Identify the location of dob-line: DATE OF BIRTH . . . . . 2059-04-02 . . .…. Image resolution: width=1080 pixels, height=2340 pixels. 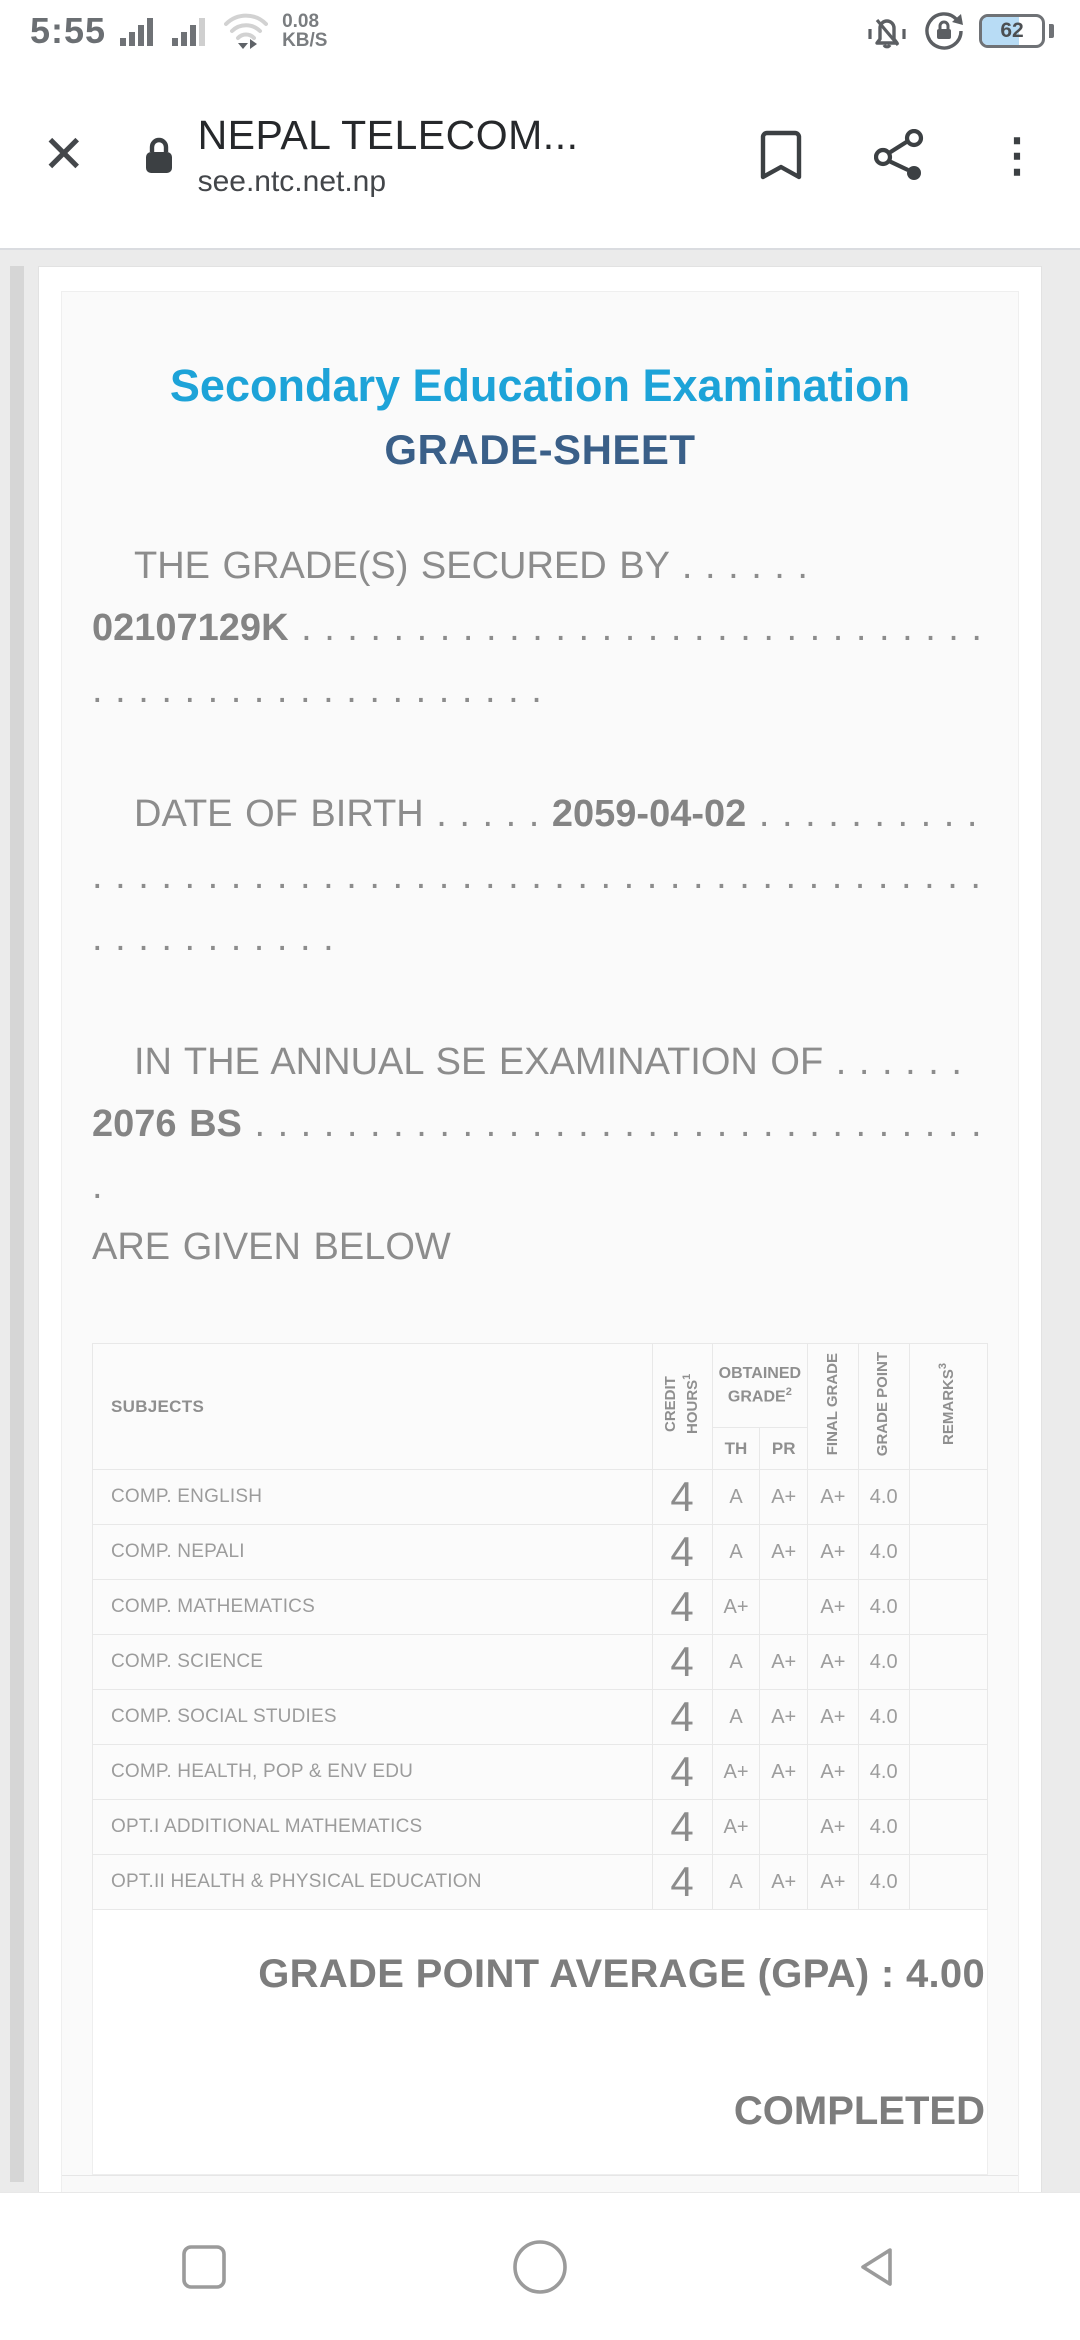
(536, 875).